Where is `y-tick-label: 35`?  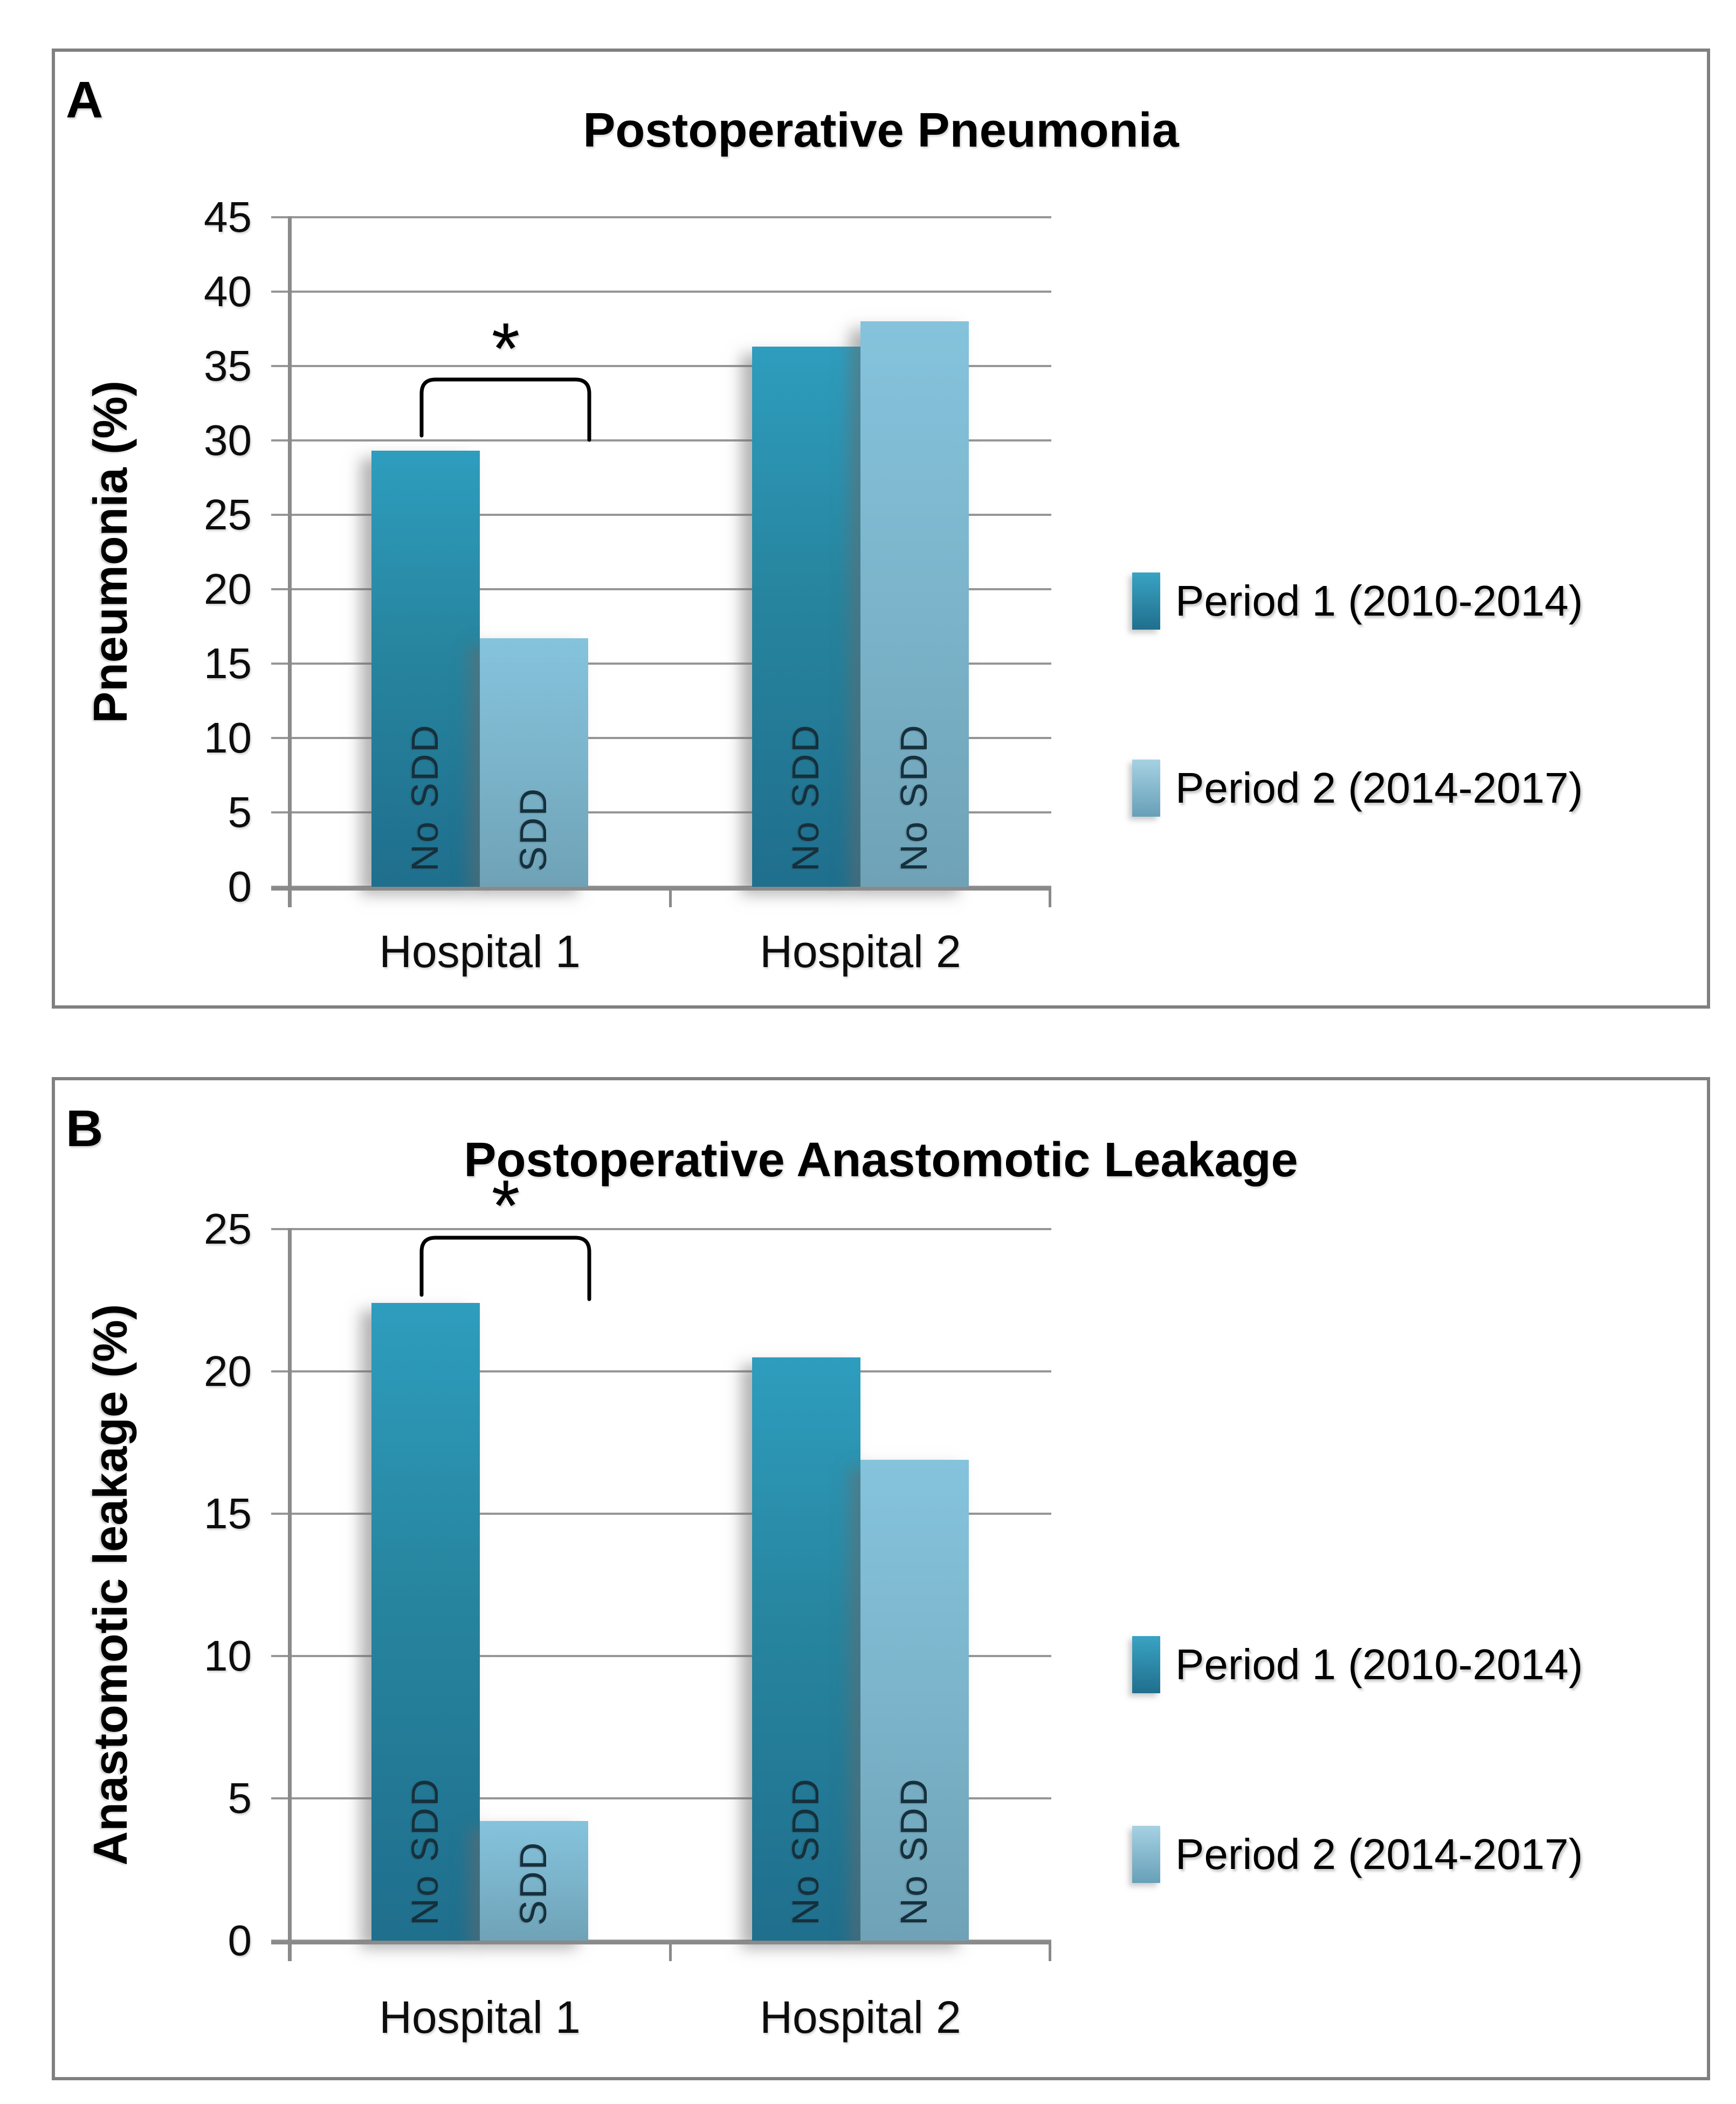
y-tick-label: 35 is located at coordinates (228, 366).